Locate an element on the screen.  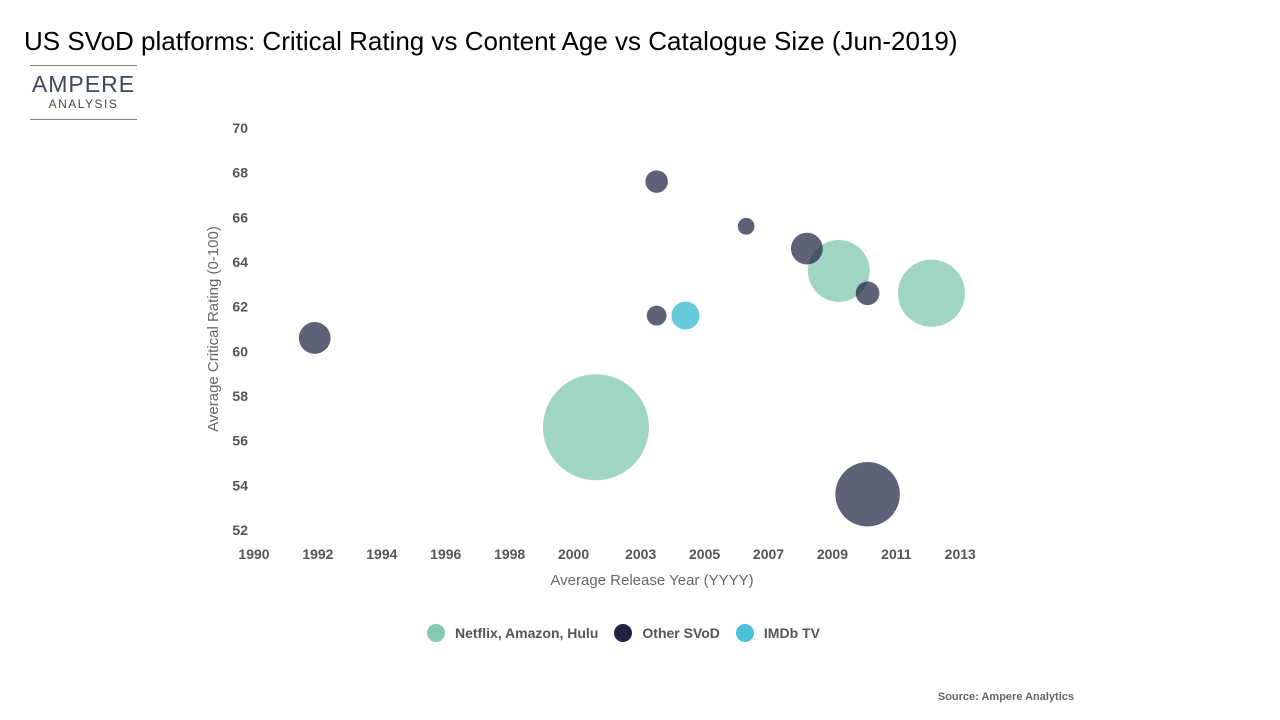
y-tick-label: 60 is located at coordinates (240, 351).